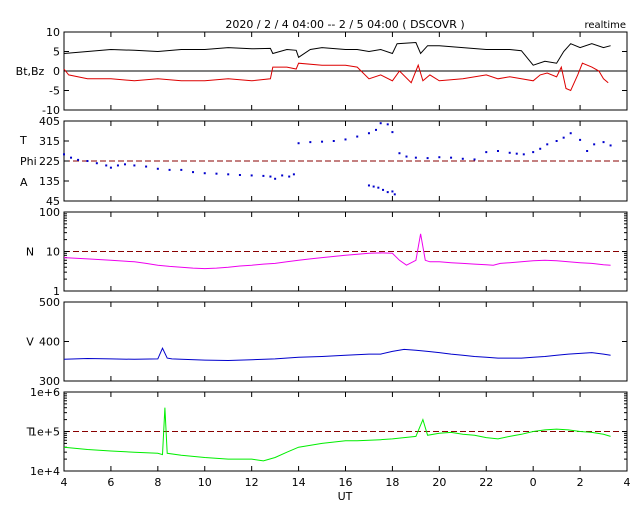 The width and height of the screenshot is (640, 512). I want to click on x-tick-label: 12, so click(252, 482).